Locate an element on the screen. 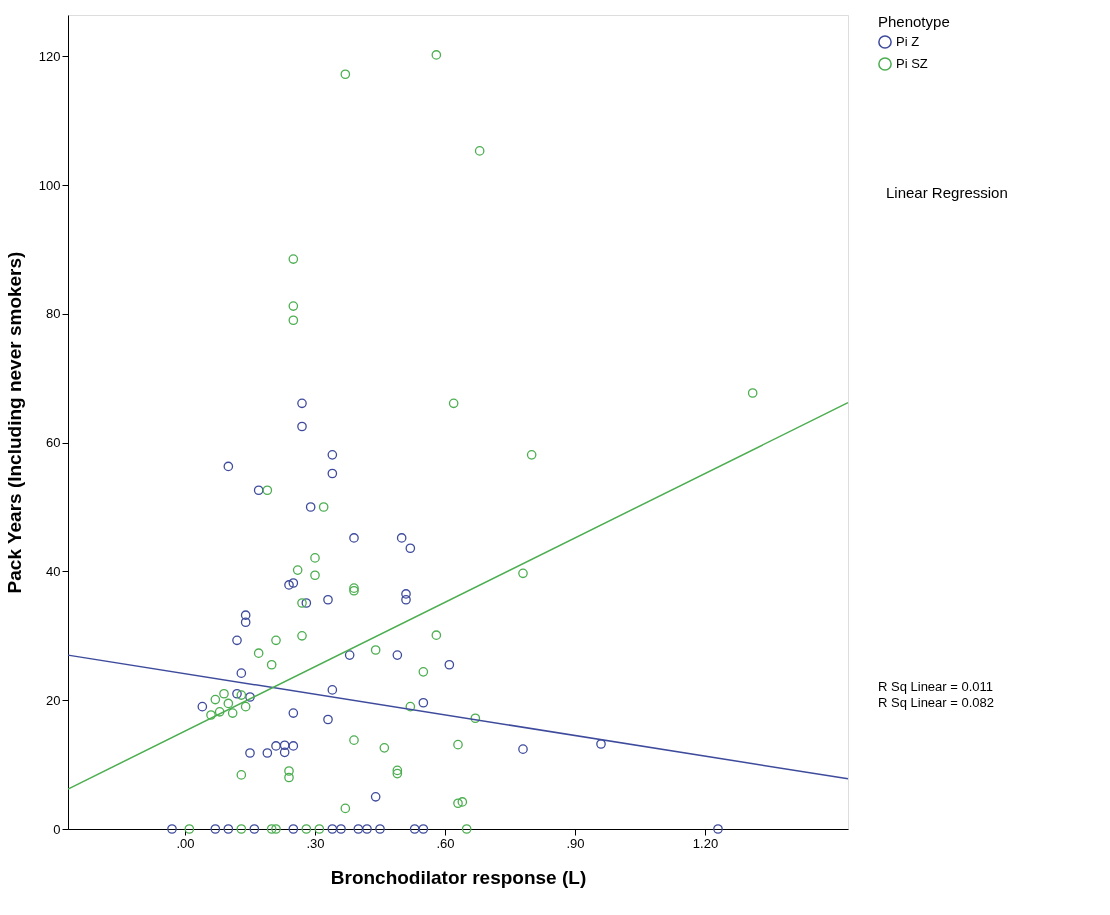  y-tick-label: 120 is located at coordinates (49, 56).